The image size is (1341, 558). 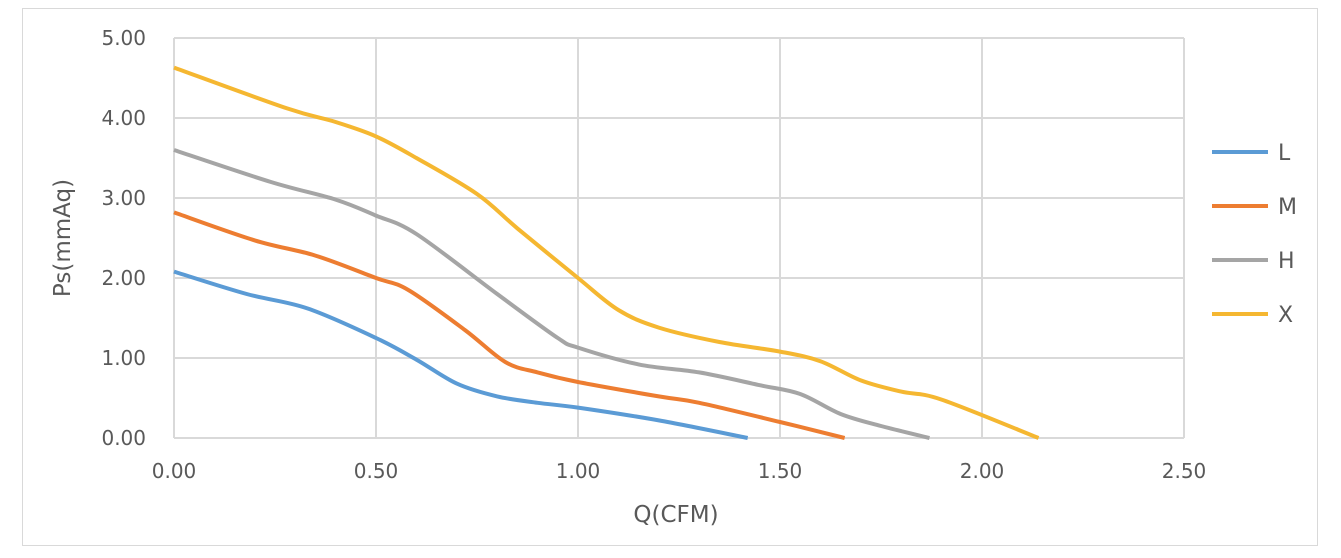 I want to click on x-tick-label: 2.50, so click(x=1184, y=471).